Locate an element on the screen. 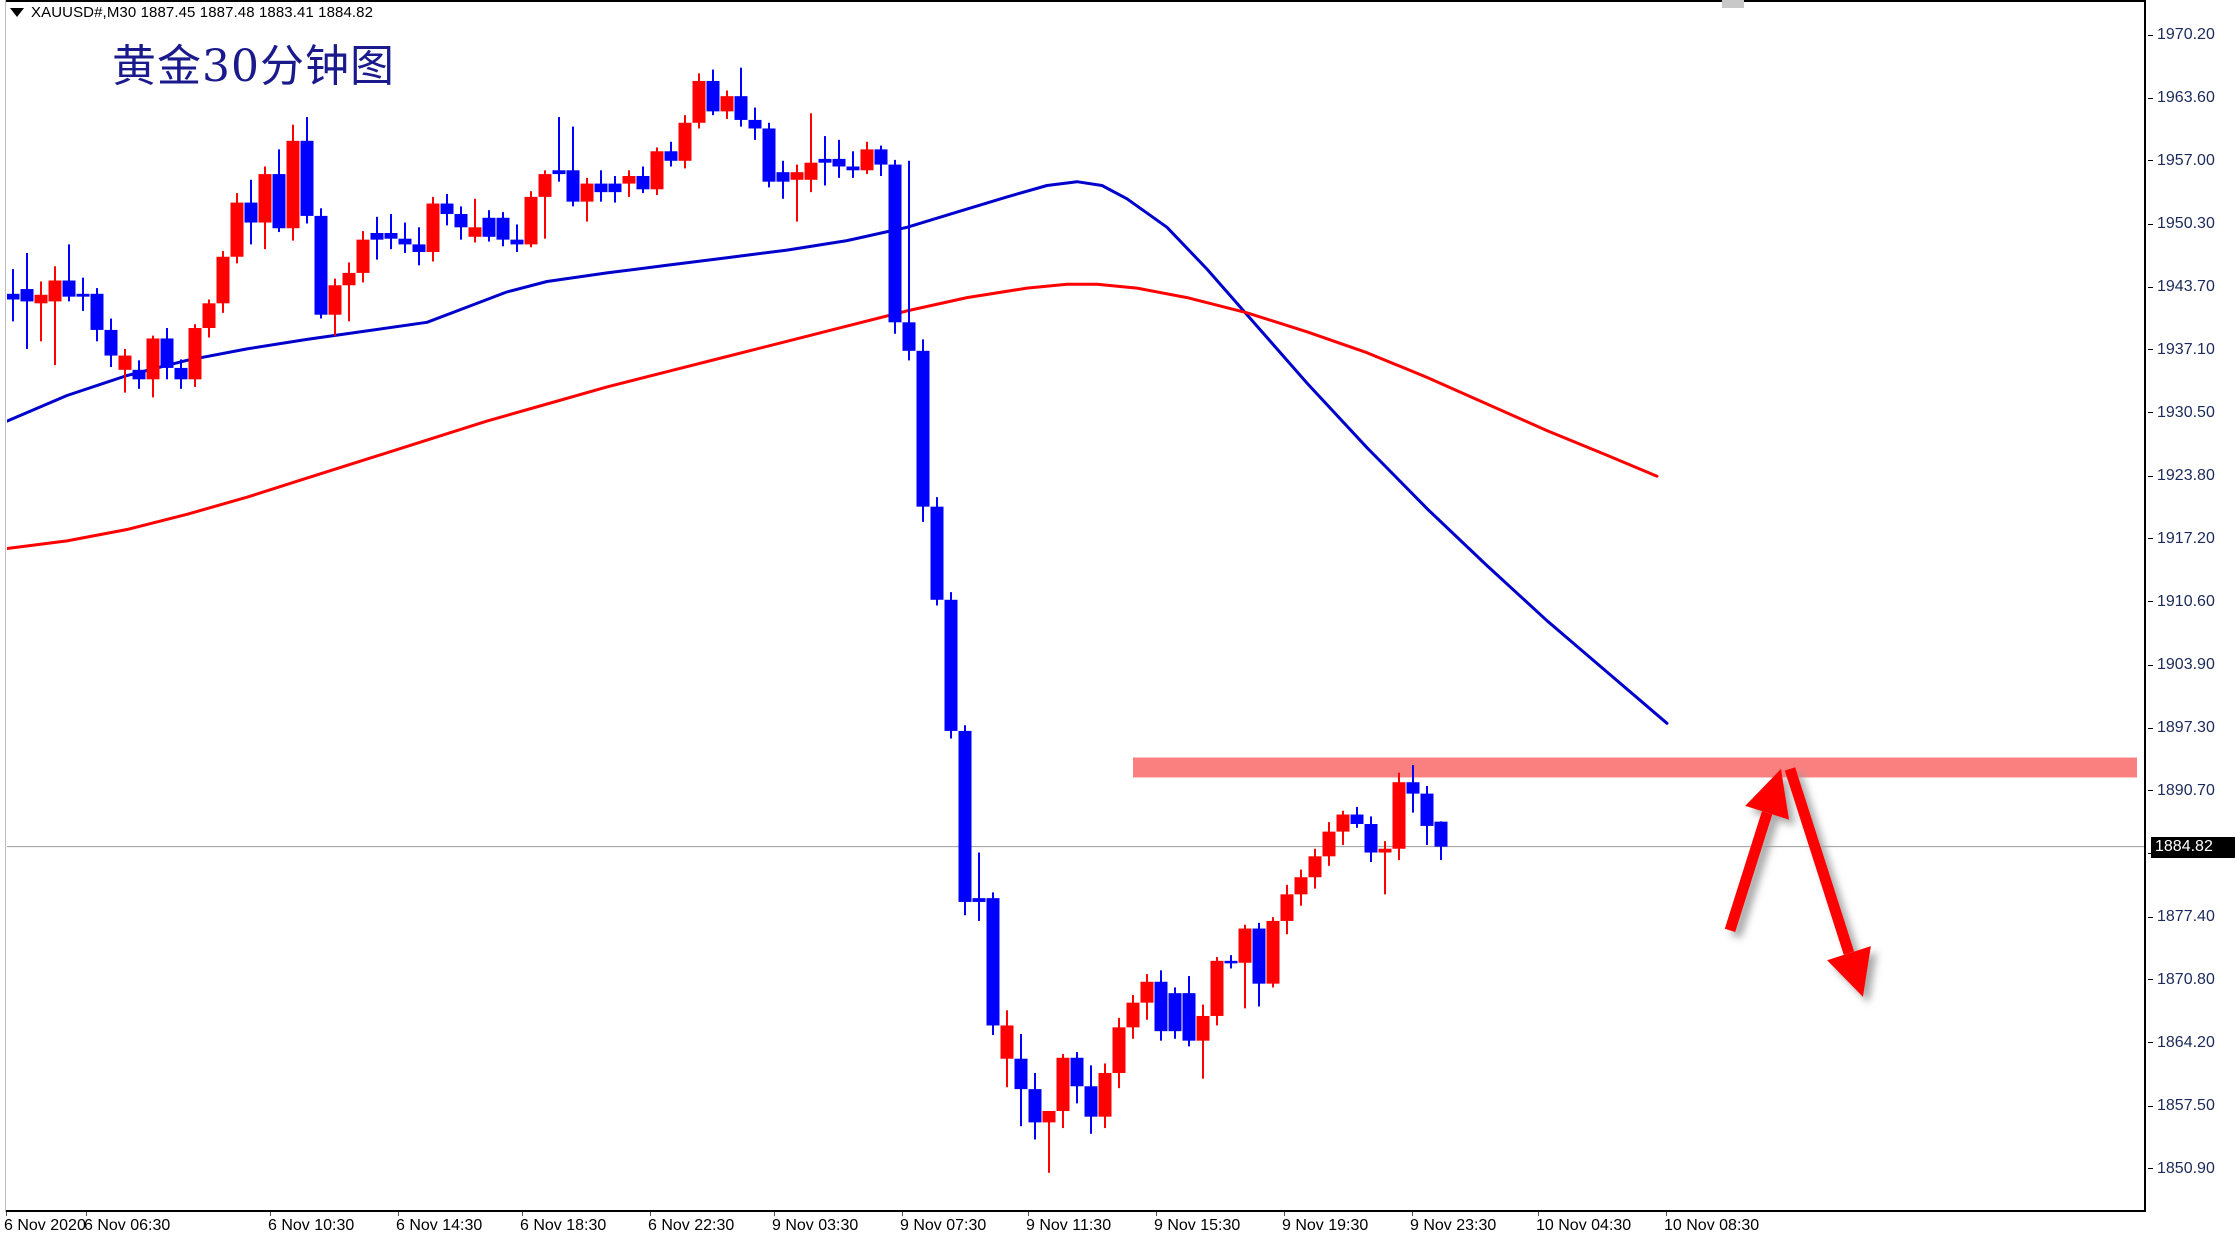 The image size is (2237, 1248). price-tick-label: 1930.50 is located at coordinates (2186, 412).